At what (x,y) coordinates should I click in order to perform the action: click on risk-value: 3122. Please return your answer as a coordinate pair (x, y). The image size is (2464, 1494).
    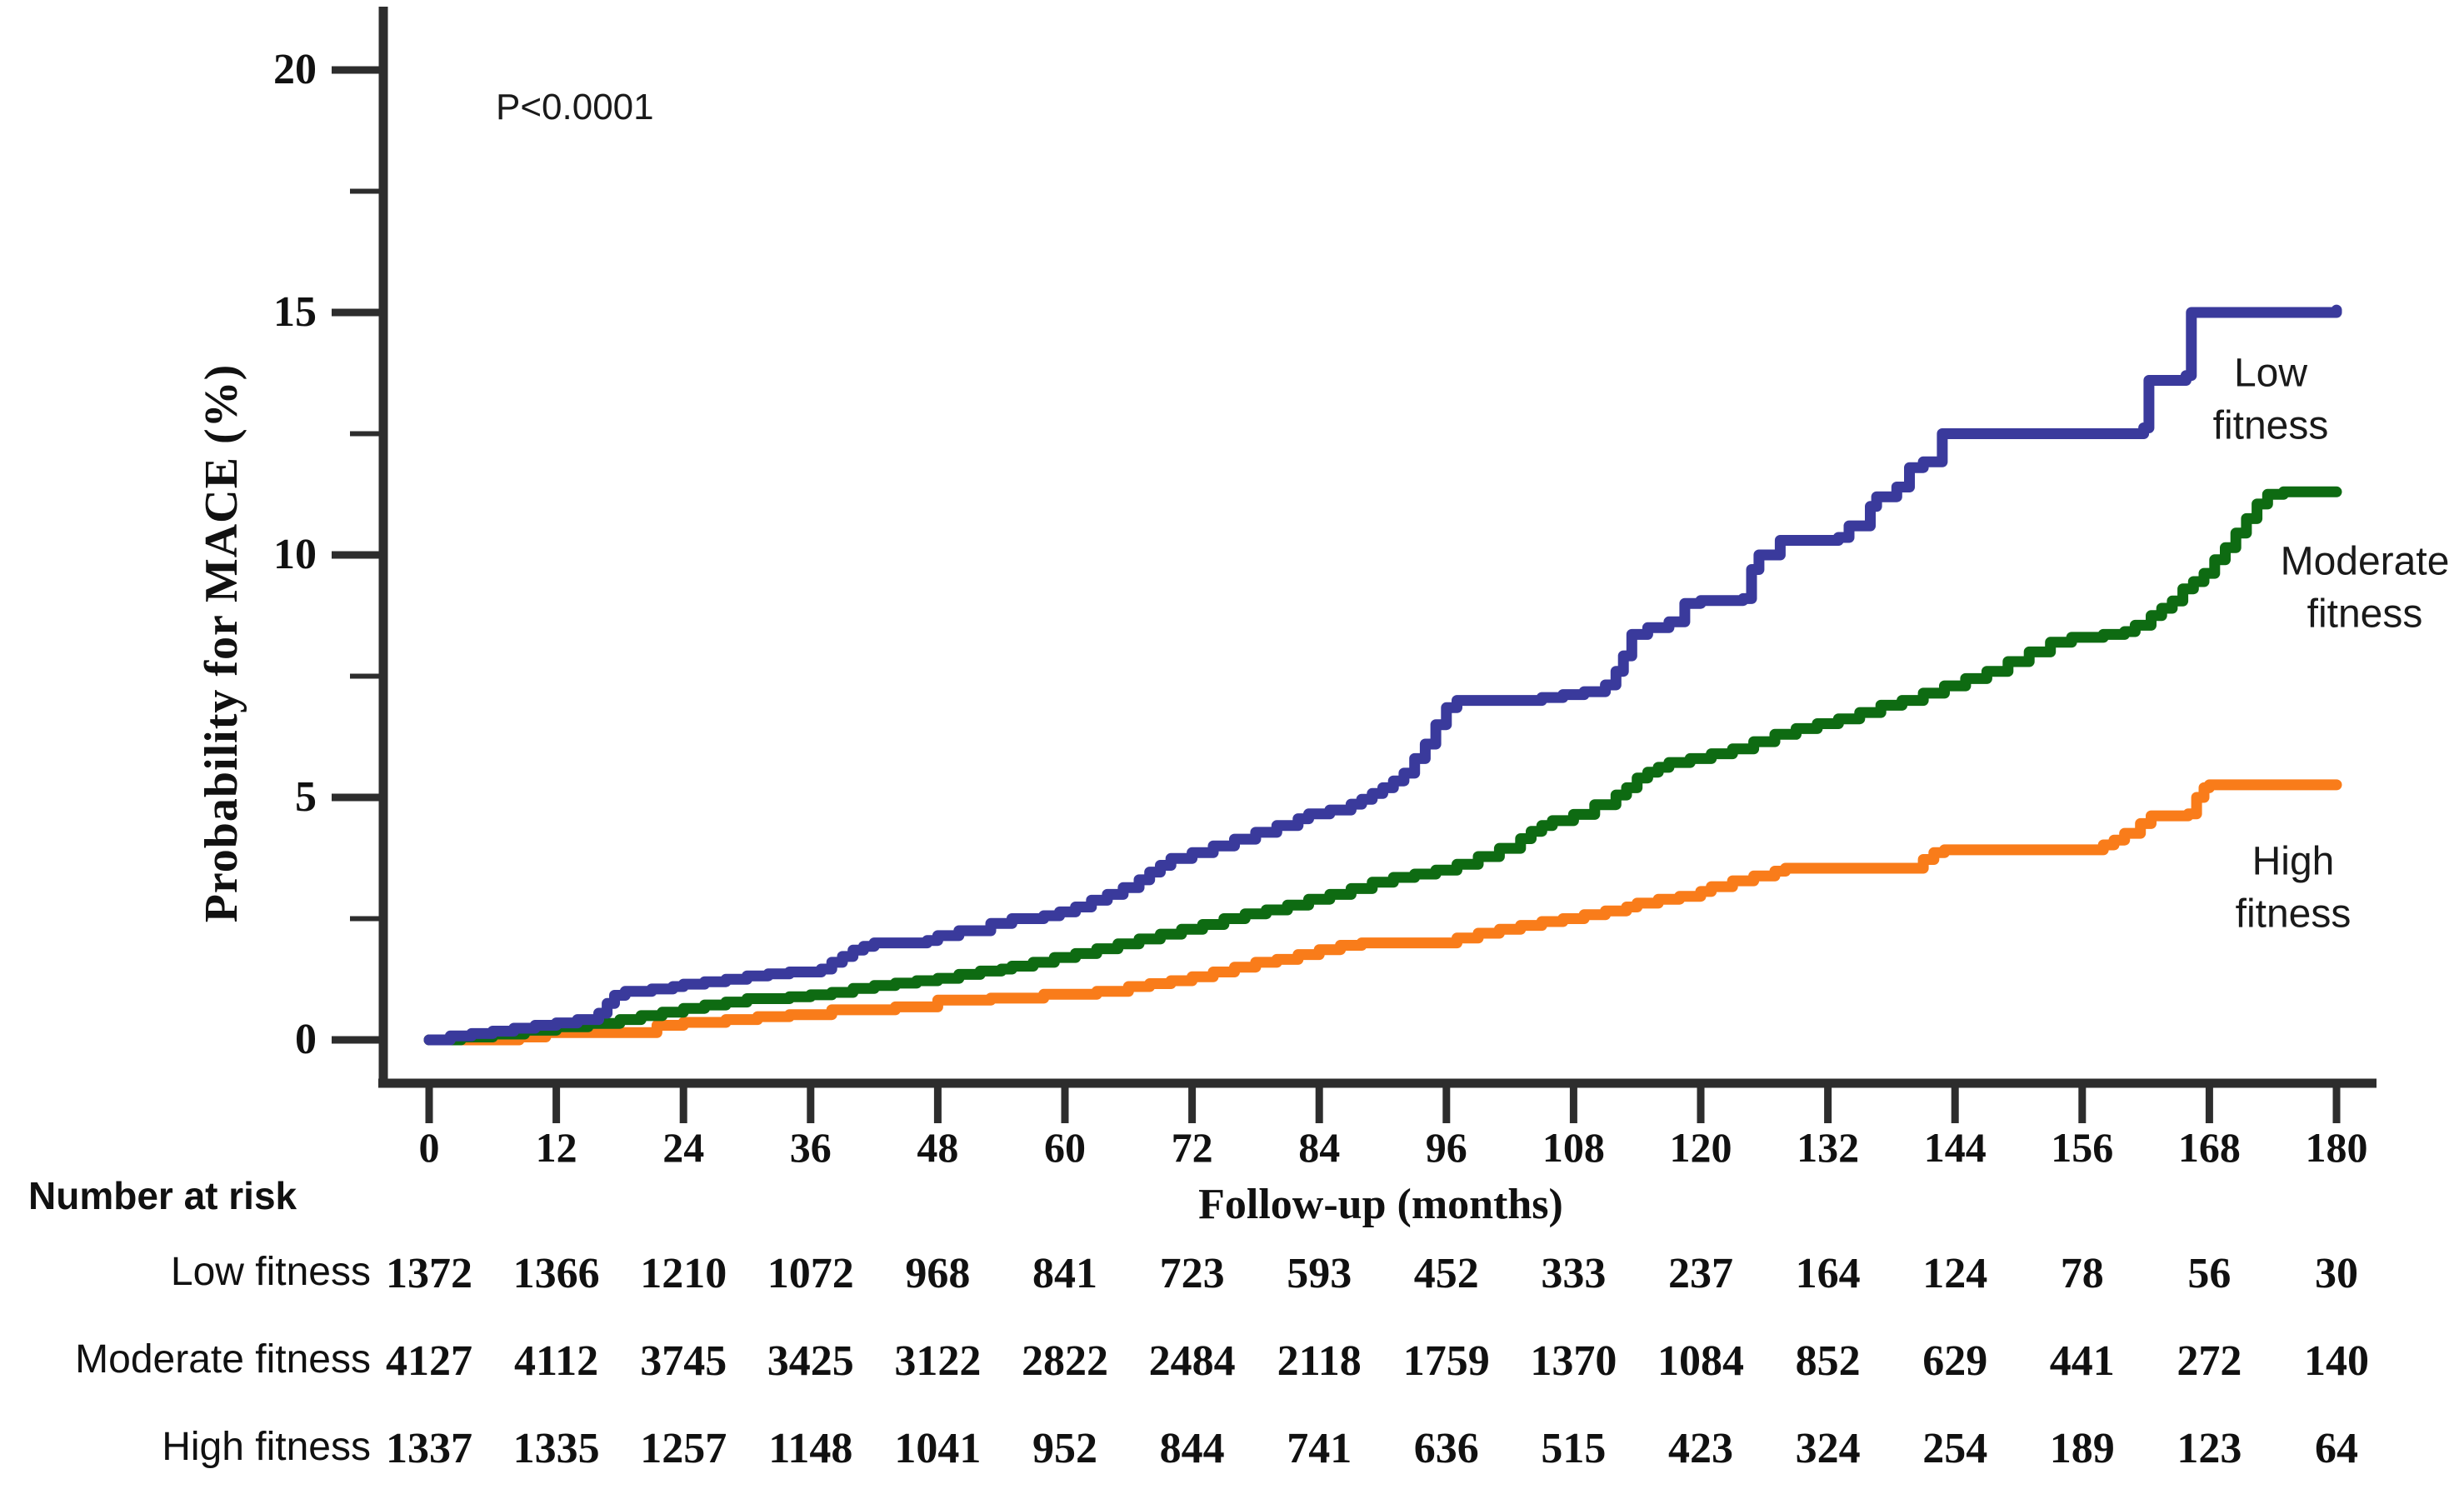
    Looking at the image, I should click on (938, 1361).